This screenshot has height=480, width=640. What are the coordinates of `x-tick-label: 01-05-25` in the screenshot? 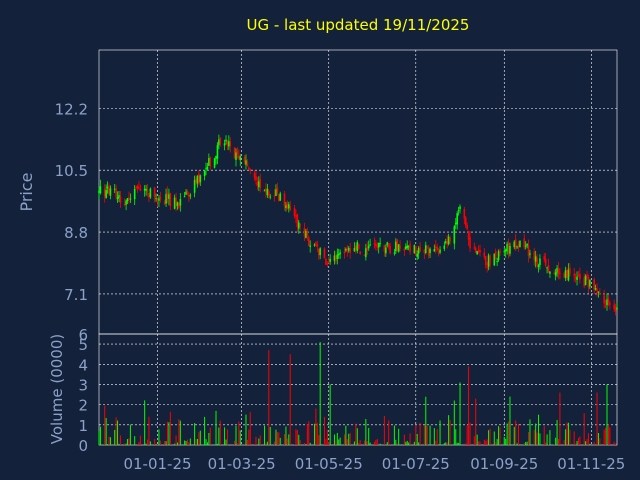 It's located at (329, 464).